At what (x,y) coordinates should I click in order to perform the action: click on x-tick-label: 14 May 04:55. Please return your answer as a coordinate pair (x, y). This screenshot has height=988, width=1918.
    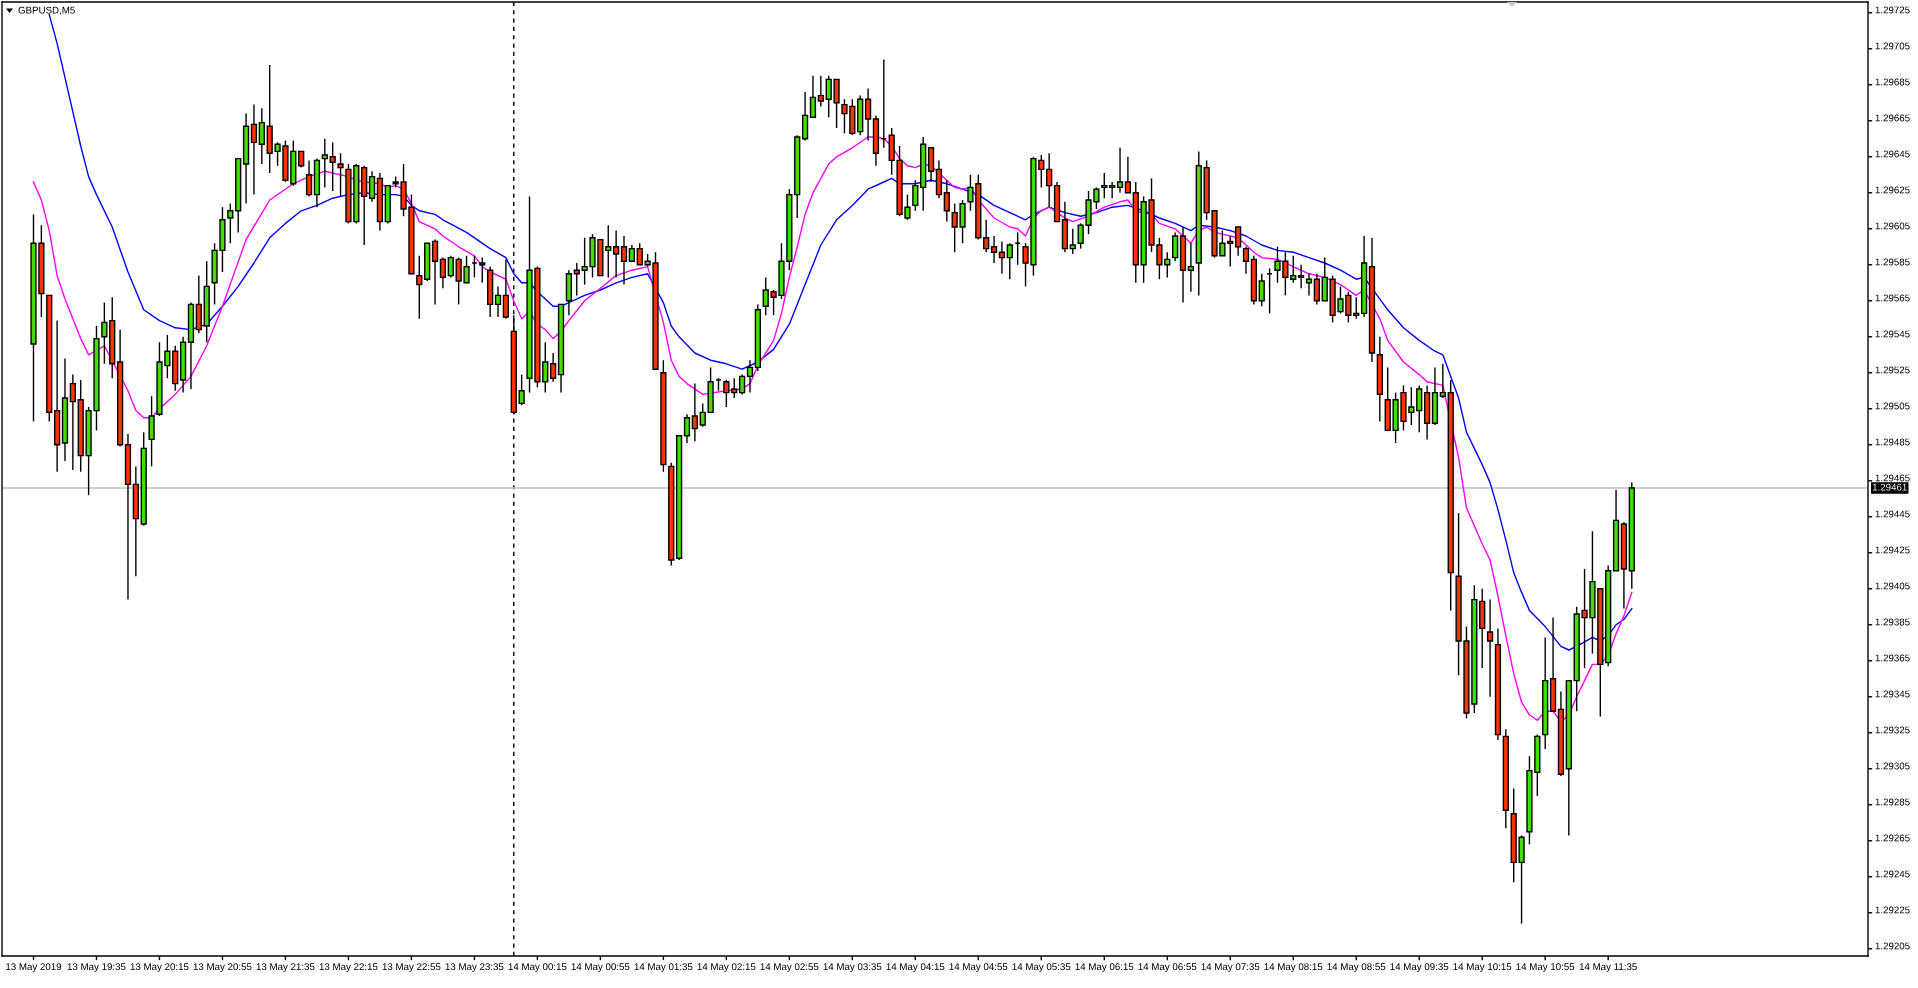
    Looking at the image, I should click on (978, 968).